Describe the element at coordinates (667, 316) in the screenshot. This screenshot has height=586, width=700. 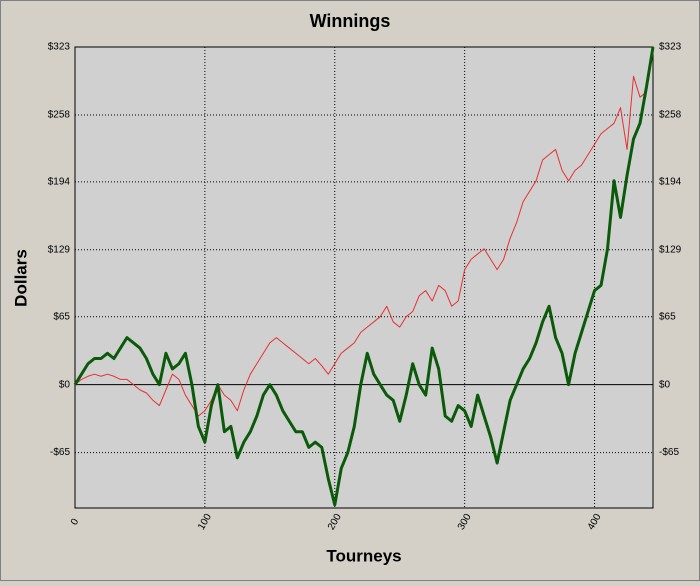
I see `y-tick-label-right: $65` at that location.